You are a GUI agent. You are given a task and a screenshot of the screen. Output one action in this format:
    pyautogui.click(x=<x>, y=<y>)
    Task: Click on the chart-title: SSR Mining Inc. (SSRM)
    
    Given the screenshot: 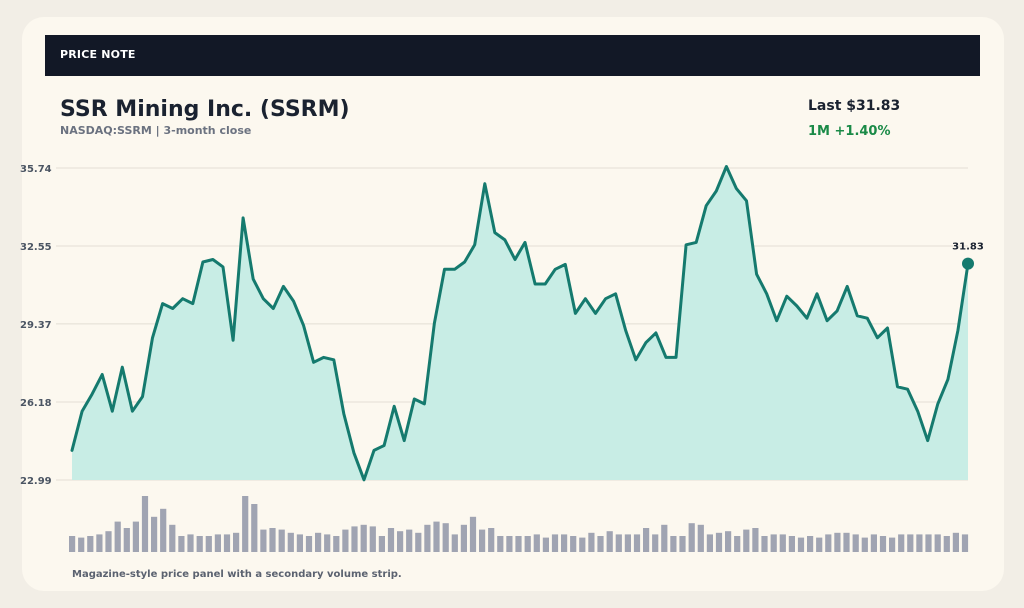 What is the action you would take?
    pyautogui.click(x=205, y=109)
    